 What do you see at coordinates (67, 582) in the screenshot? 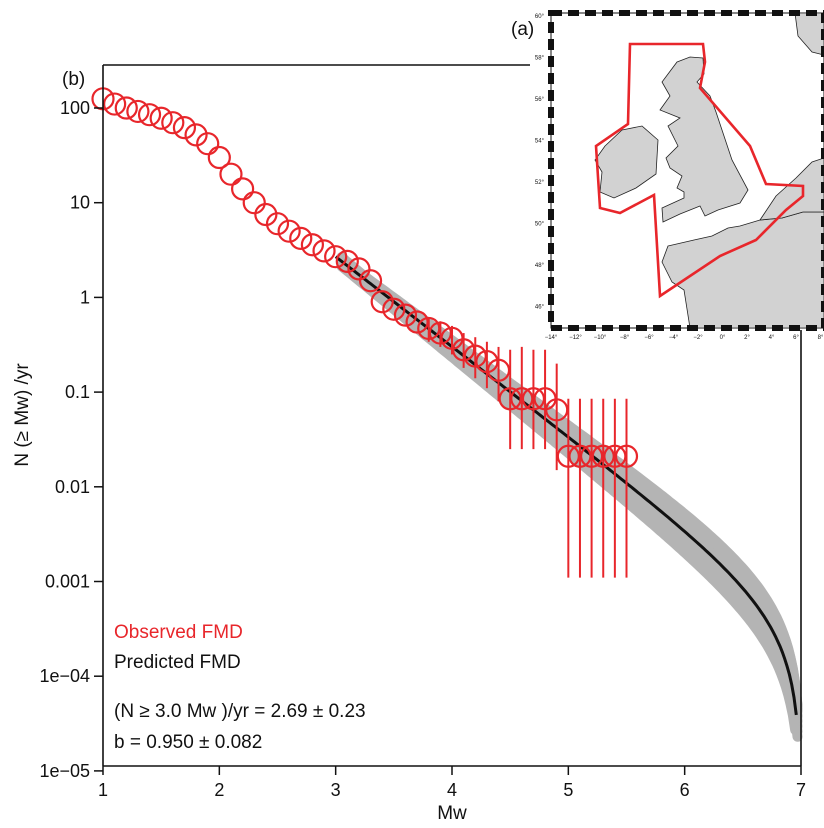
I see `y-tick-label: 0.001` at bounding box center [67, 582].